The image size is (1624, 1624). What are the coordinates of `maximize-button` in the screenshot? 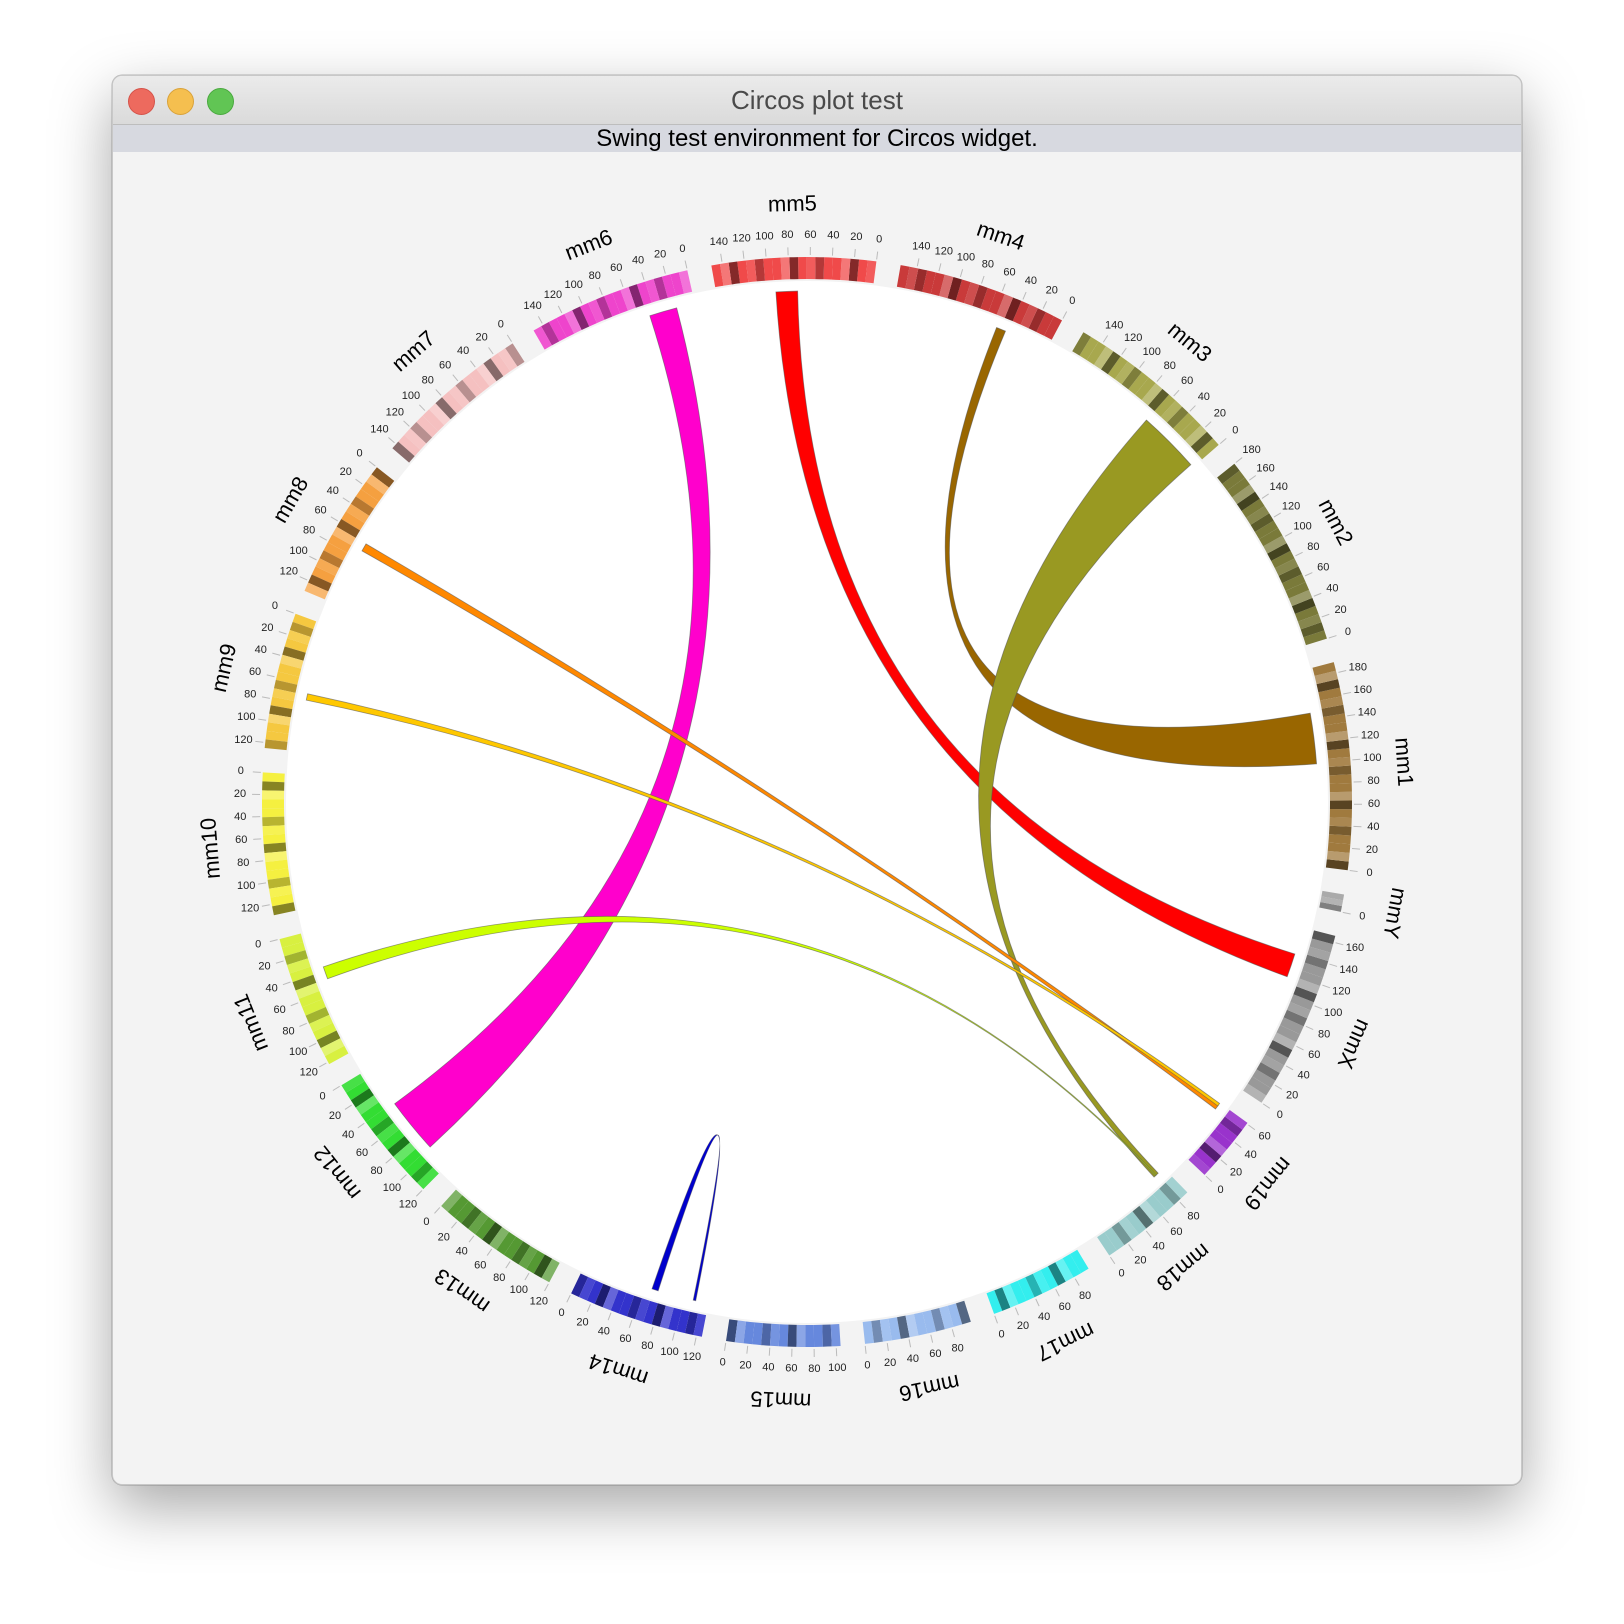 It's located at (220, 101).